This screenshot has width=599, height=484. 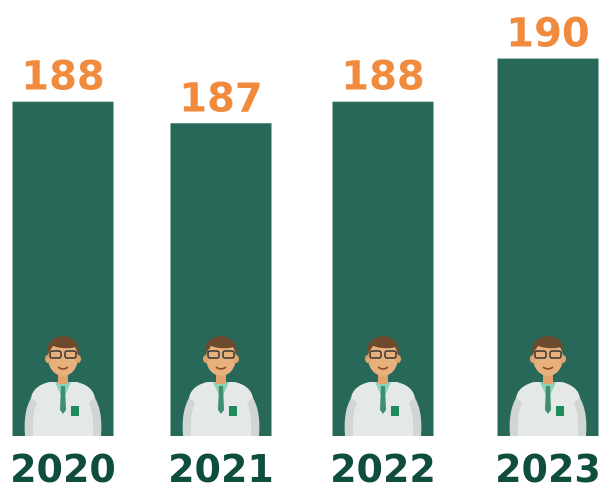 What do you see at coordinates (383, 465) in the screenshot?
I see `year-label: 2022` at bounding box center [383, 465].